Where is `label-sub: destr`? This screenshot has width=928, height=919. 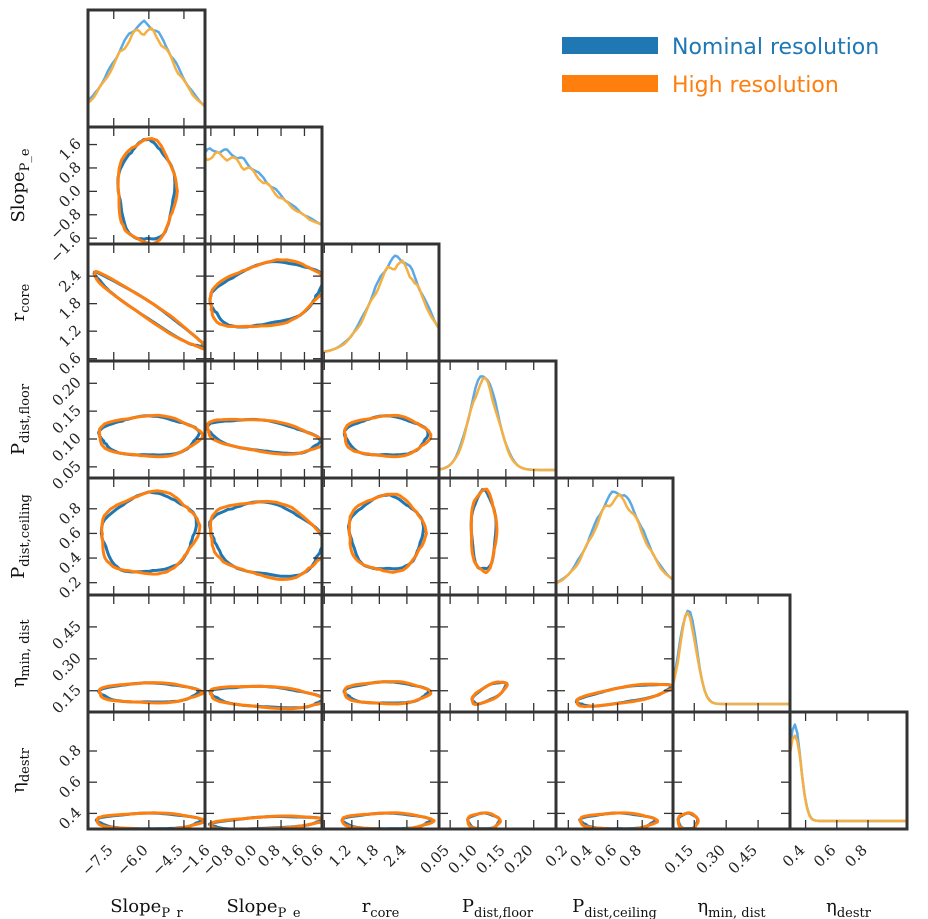 label-sub: destr is located at coordinates (25, 764).